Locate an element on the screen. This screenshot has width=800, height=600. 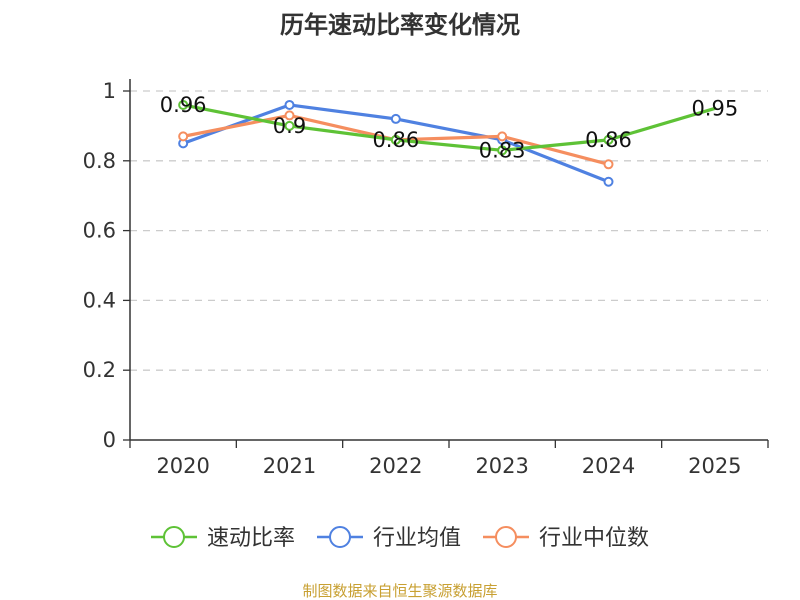
series-2-point-2024 is located at coordinates (608, 164).